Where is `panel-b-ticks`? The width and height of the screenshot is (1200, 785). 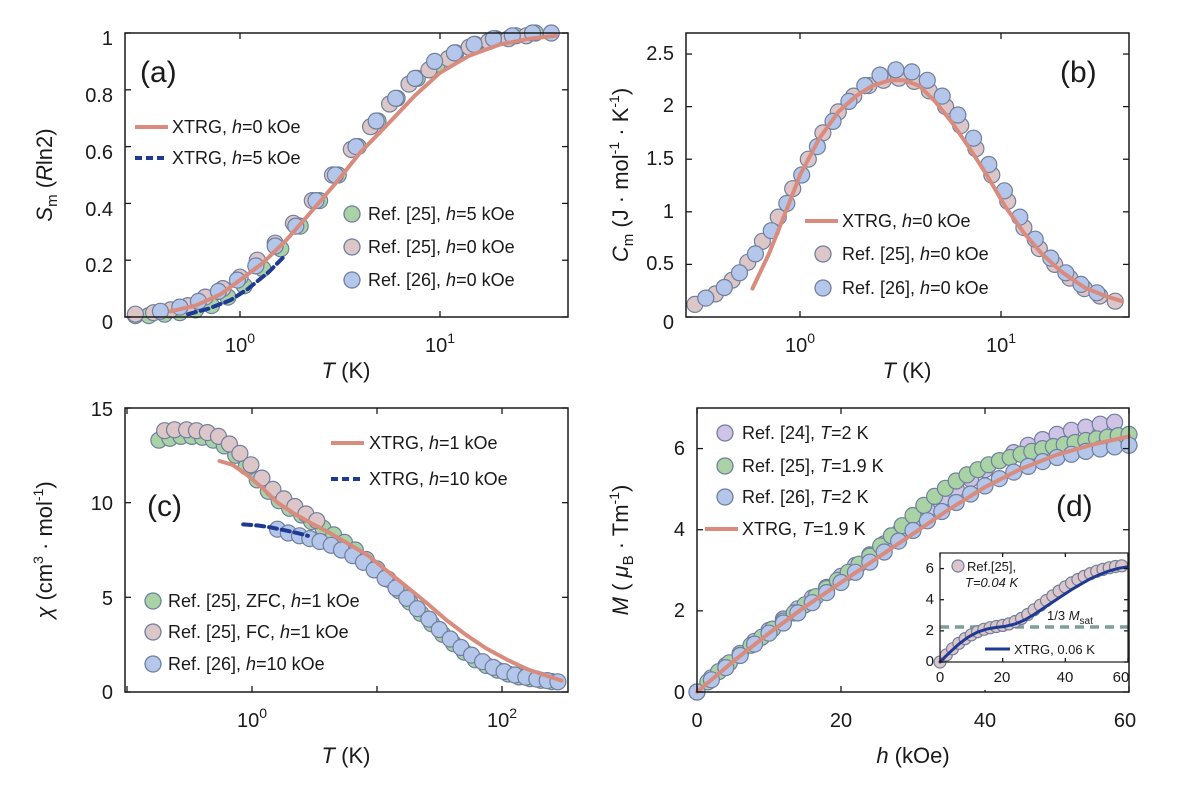
panel-b-ticks is located at coordinates (907, 175).